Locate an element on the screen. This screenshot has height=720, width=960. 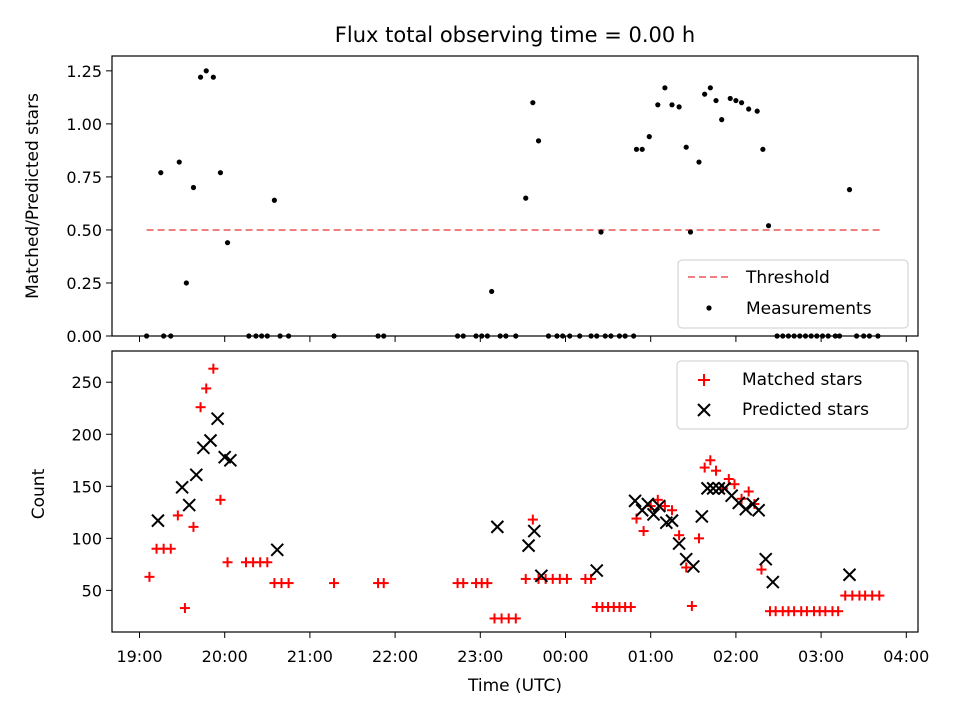
legend-measurements-swatch is located at coordinates (709, 308).